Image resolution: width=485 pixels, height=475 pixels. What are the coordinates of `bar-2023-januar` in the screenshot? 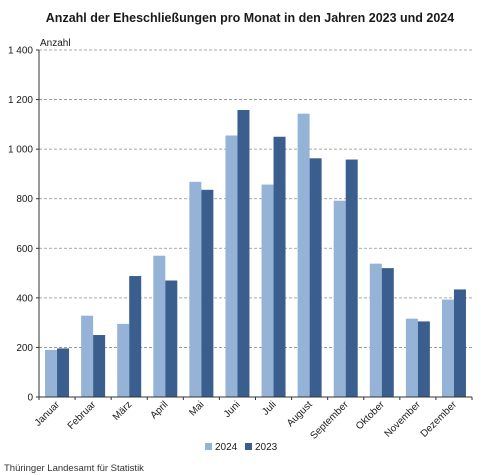 It's located at (63, 372).